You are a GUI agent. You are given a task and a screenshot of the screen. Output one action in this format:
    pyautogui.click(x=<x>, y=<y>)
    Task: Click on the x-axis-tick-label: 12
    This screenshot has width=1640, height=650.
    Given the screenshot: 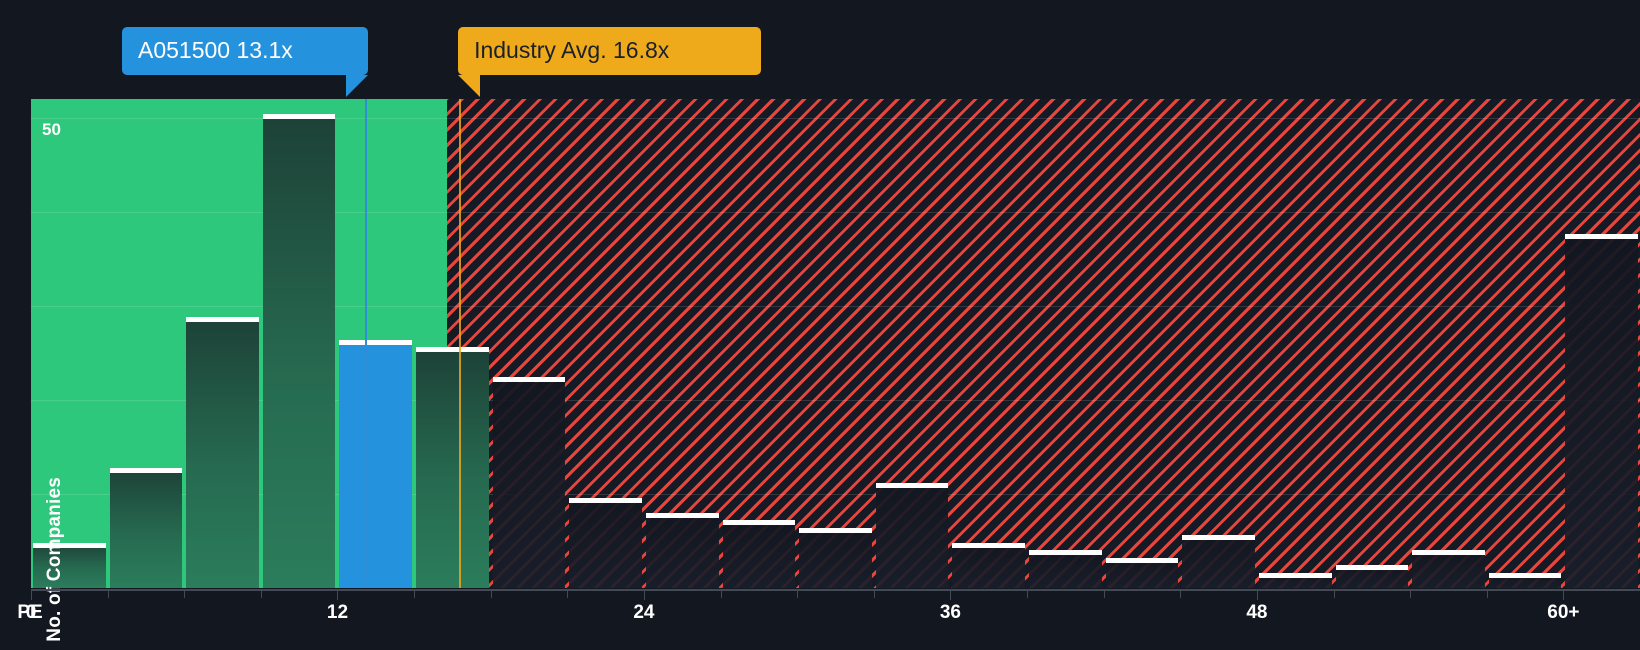 What is the action you would take?
    pyautogui.click(x=337, y=612)
    